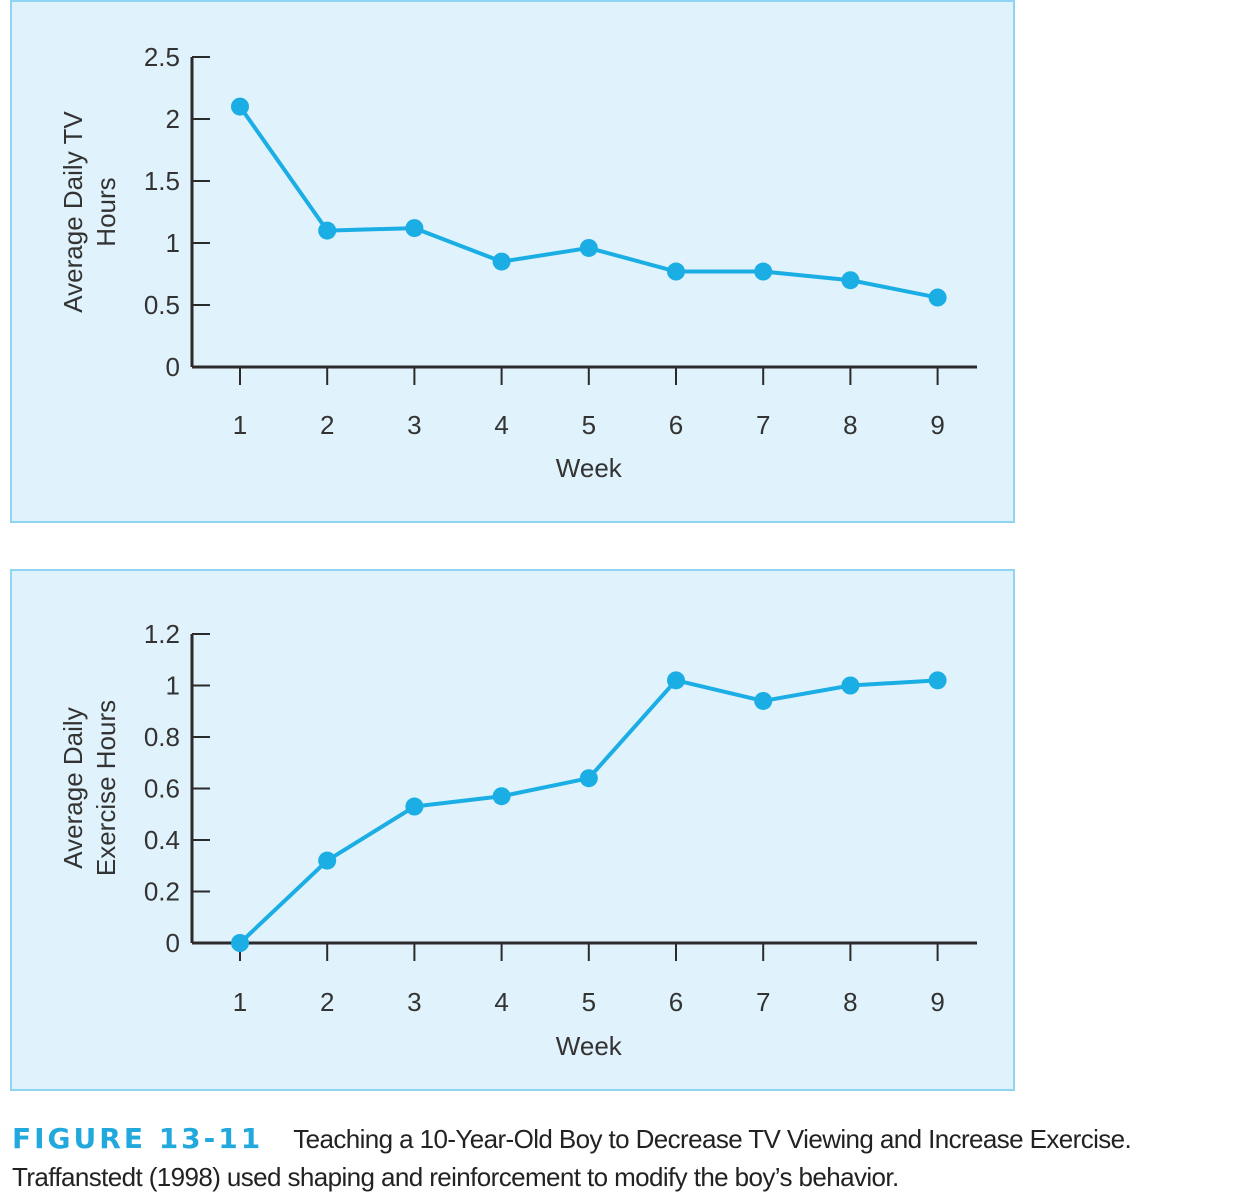  Describe the element at coordinates (162, 181) in the screenshot. I see `y-tick-label: 1.5` at that location.